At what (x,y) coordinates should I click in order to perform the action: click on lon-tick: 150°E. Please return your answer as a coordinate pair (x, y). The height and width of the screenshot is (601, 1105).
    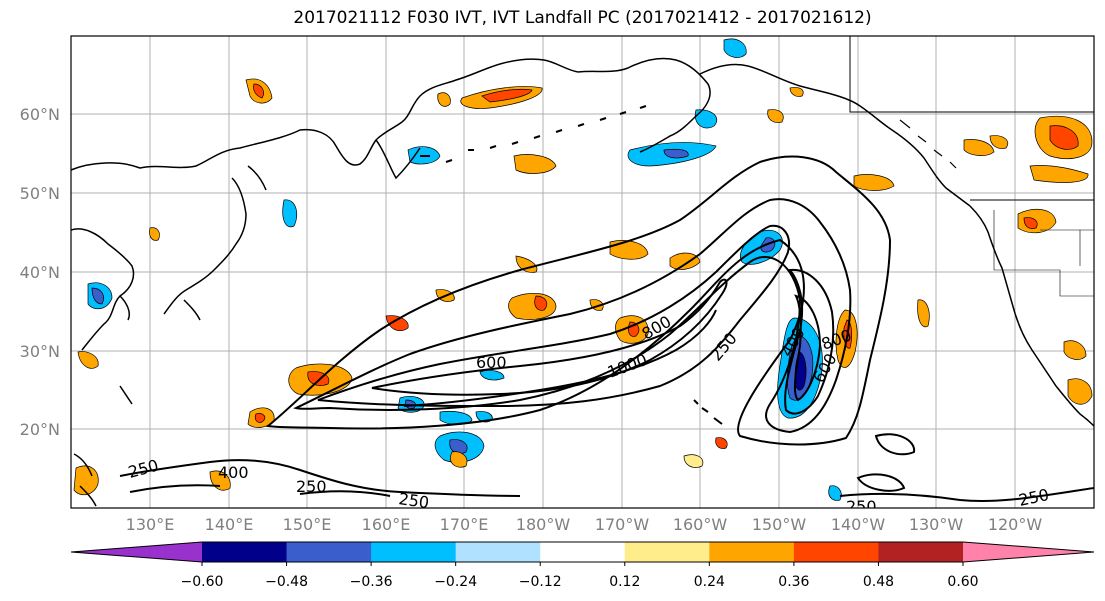
    Looking at the image, I should click on (307, 524).